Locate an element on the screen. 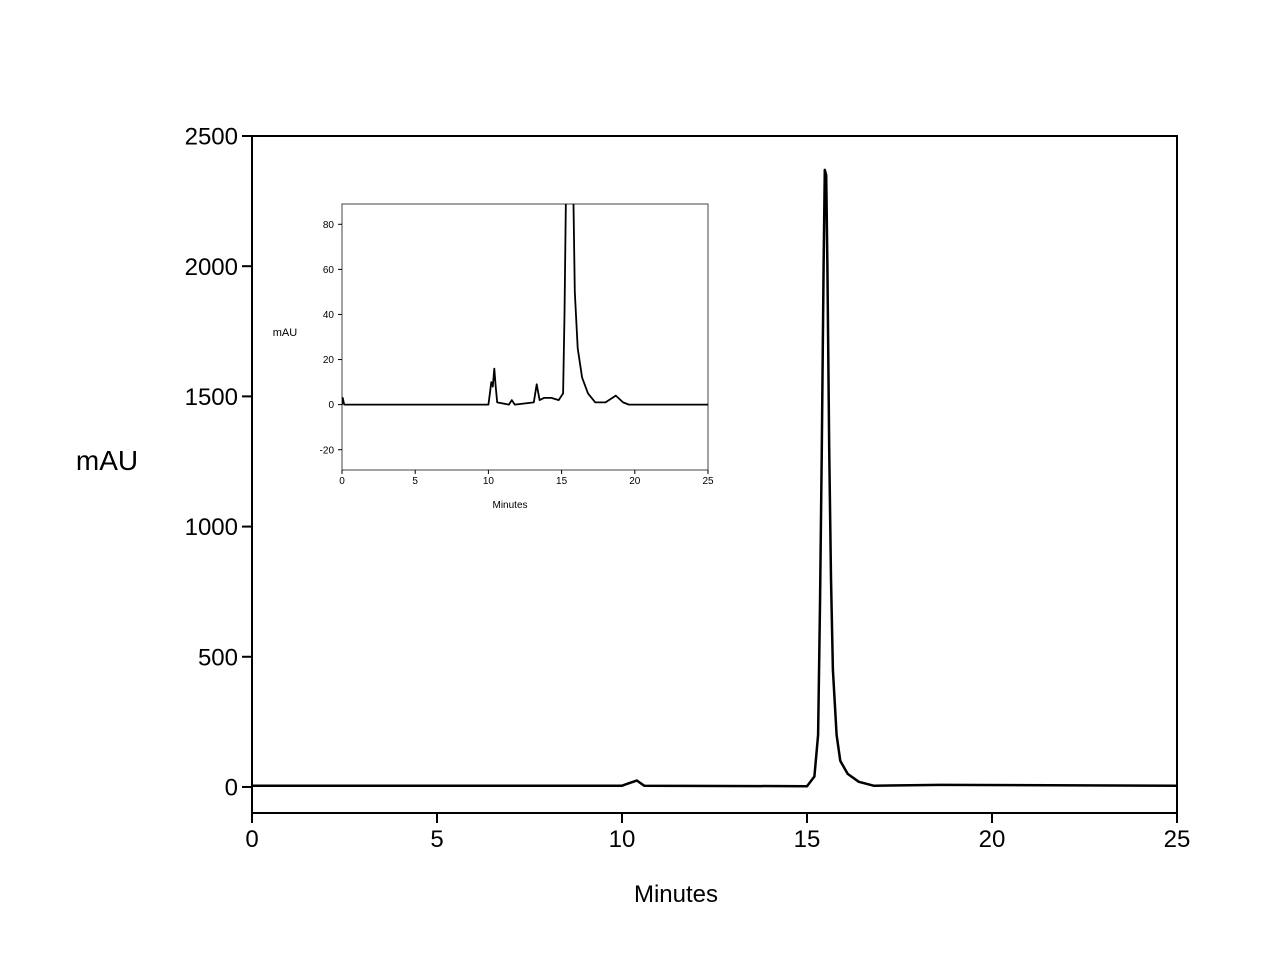 Image resolution: width=1266 pixels, height=980 pixels. main-y-tick-label: 2500 is located at coordinates (211, 137).